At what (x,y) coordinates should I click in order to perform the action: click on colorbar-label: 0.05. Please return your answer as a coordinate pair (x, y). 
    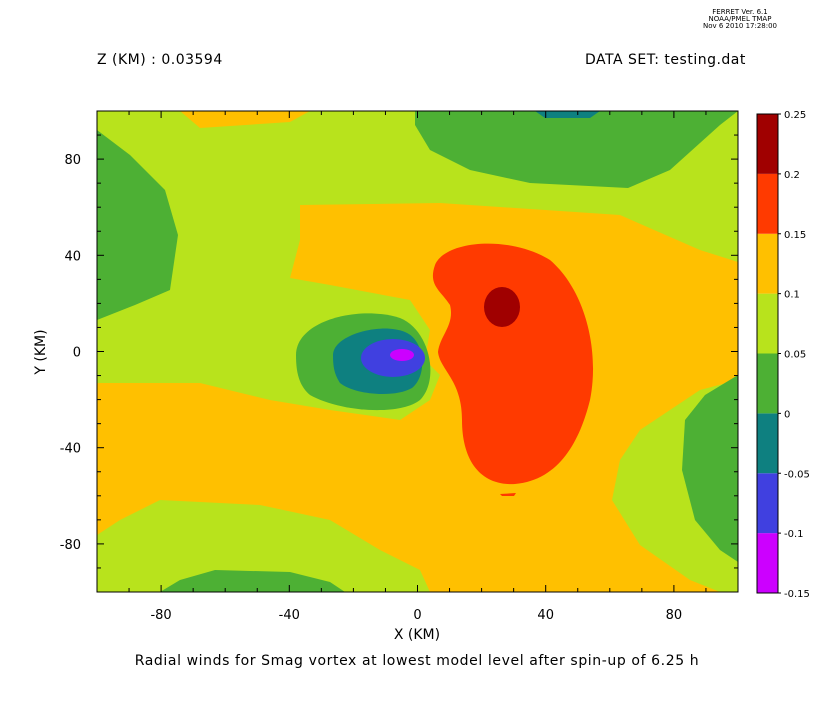
    Looking at the image, I should click on (795, 355).